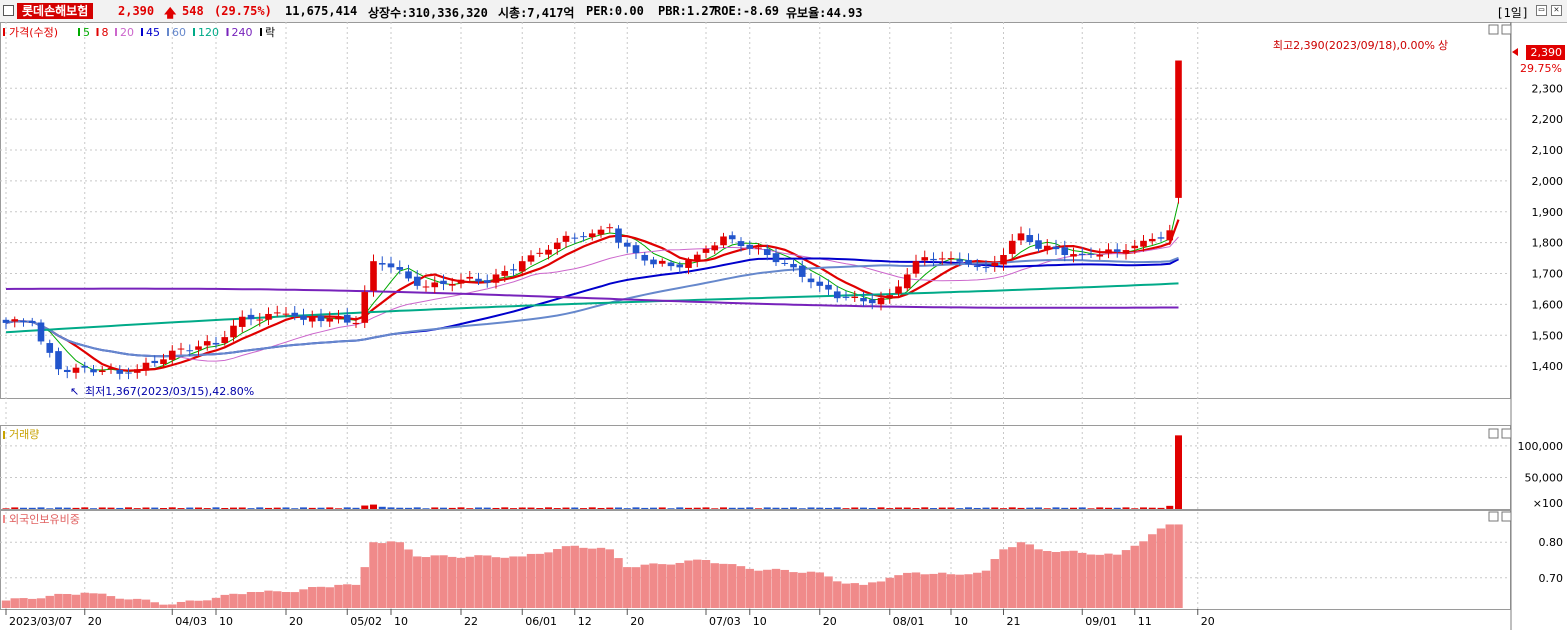 The width and height of the screenshot is (1567, 630). Describe the element at coordinates (8, 10) in the screenshot. I see `panel-checkbox` at that location.